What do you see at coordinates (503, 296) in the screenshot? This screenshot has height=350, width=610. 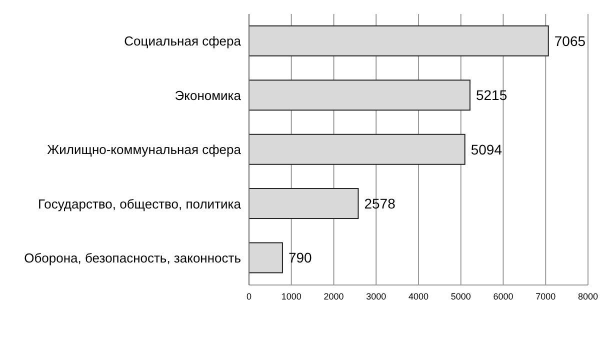 I see `x-tick-label: 6000` at bounding box center [503, 296].